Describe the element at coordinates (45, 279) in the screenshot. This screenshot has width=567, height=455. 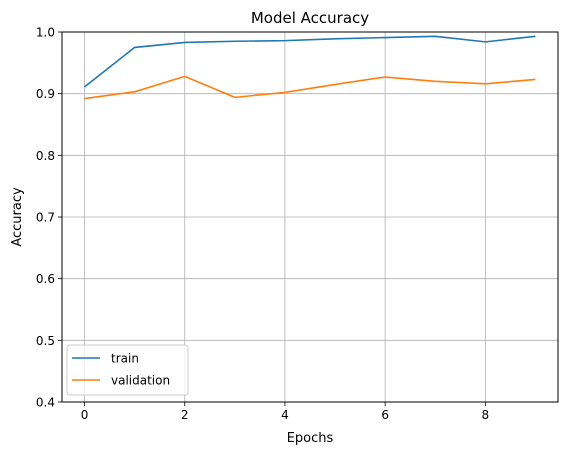
I see `y-tick-label: 0.6` at that location.